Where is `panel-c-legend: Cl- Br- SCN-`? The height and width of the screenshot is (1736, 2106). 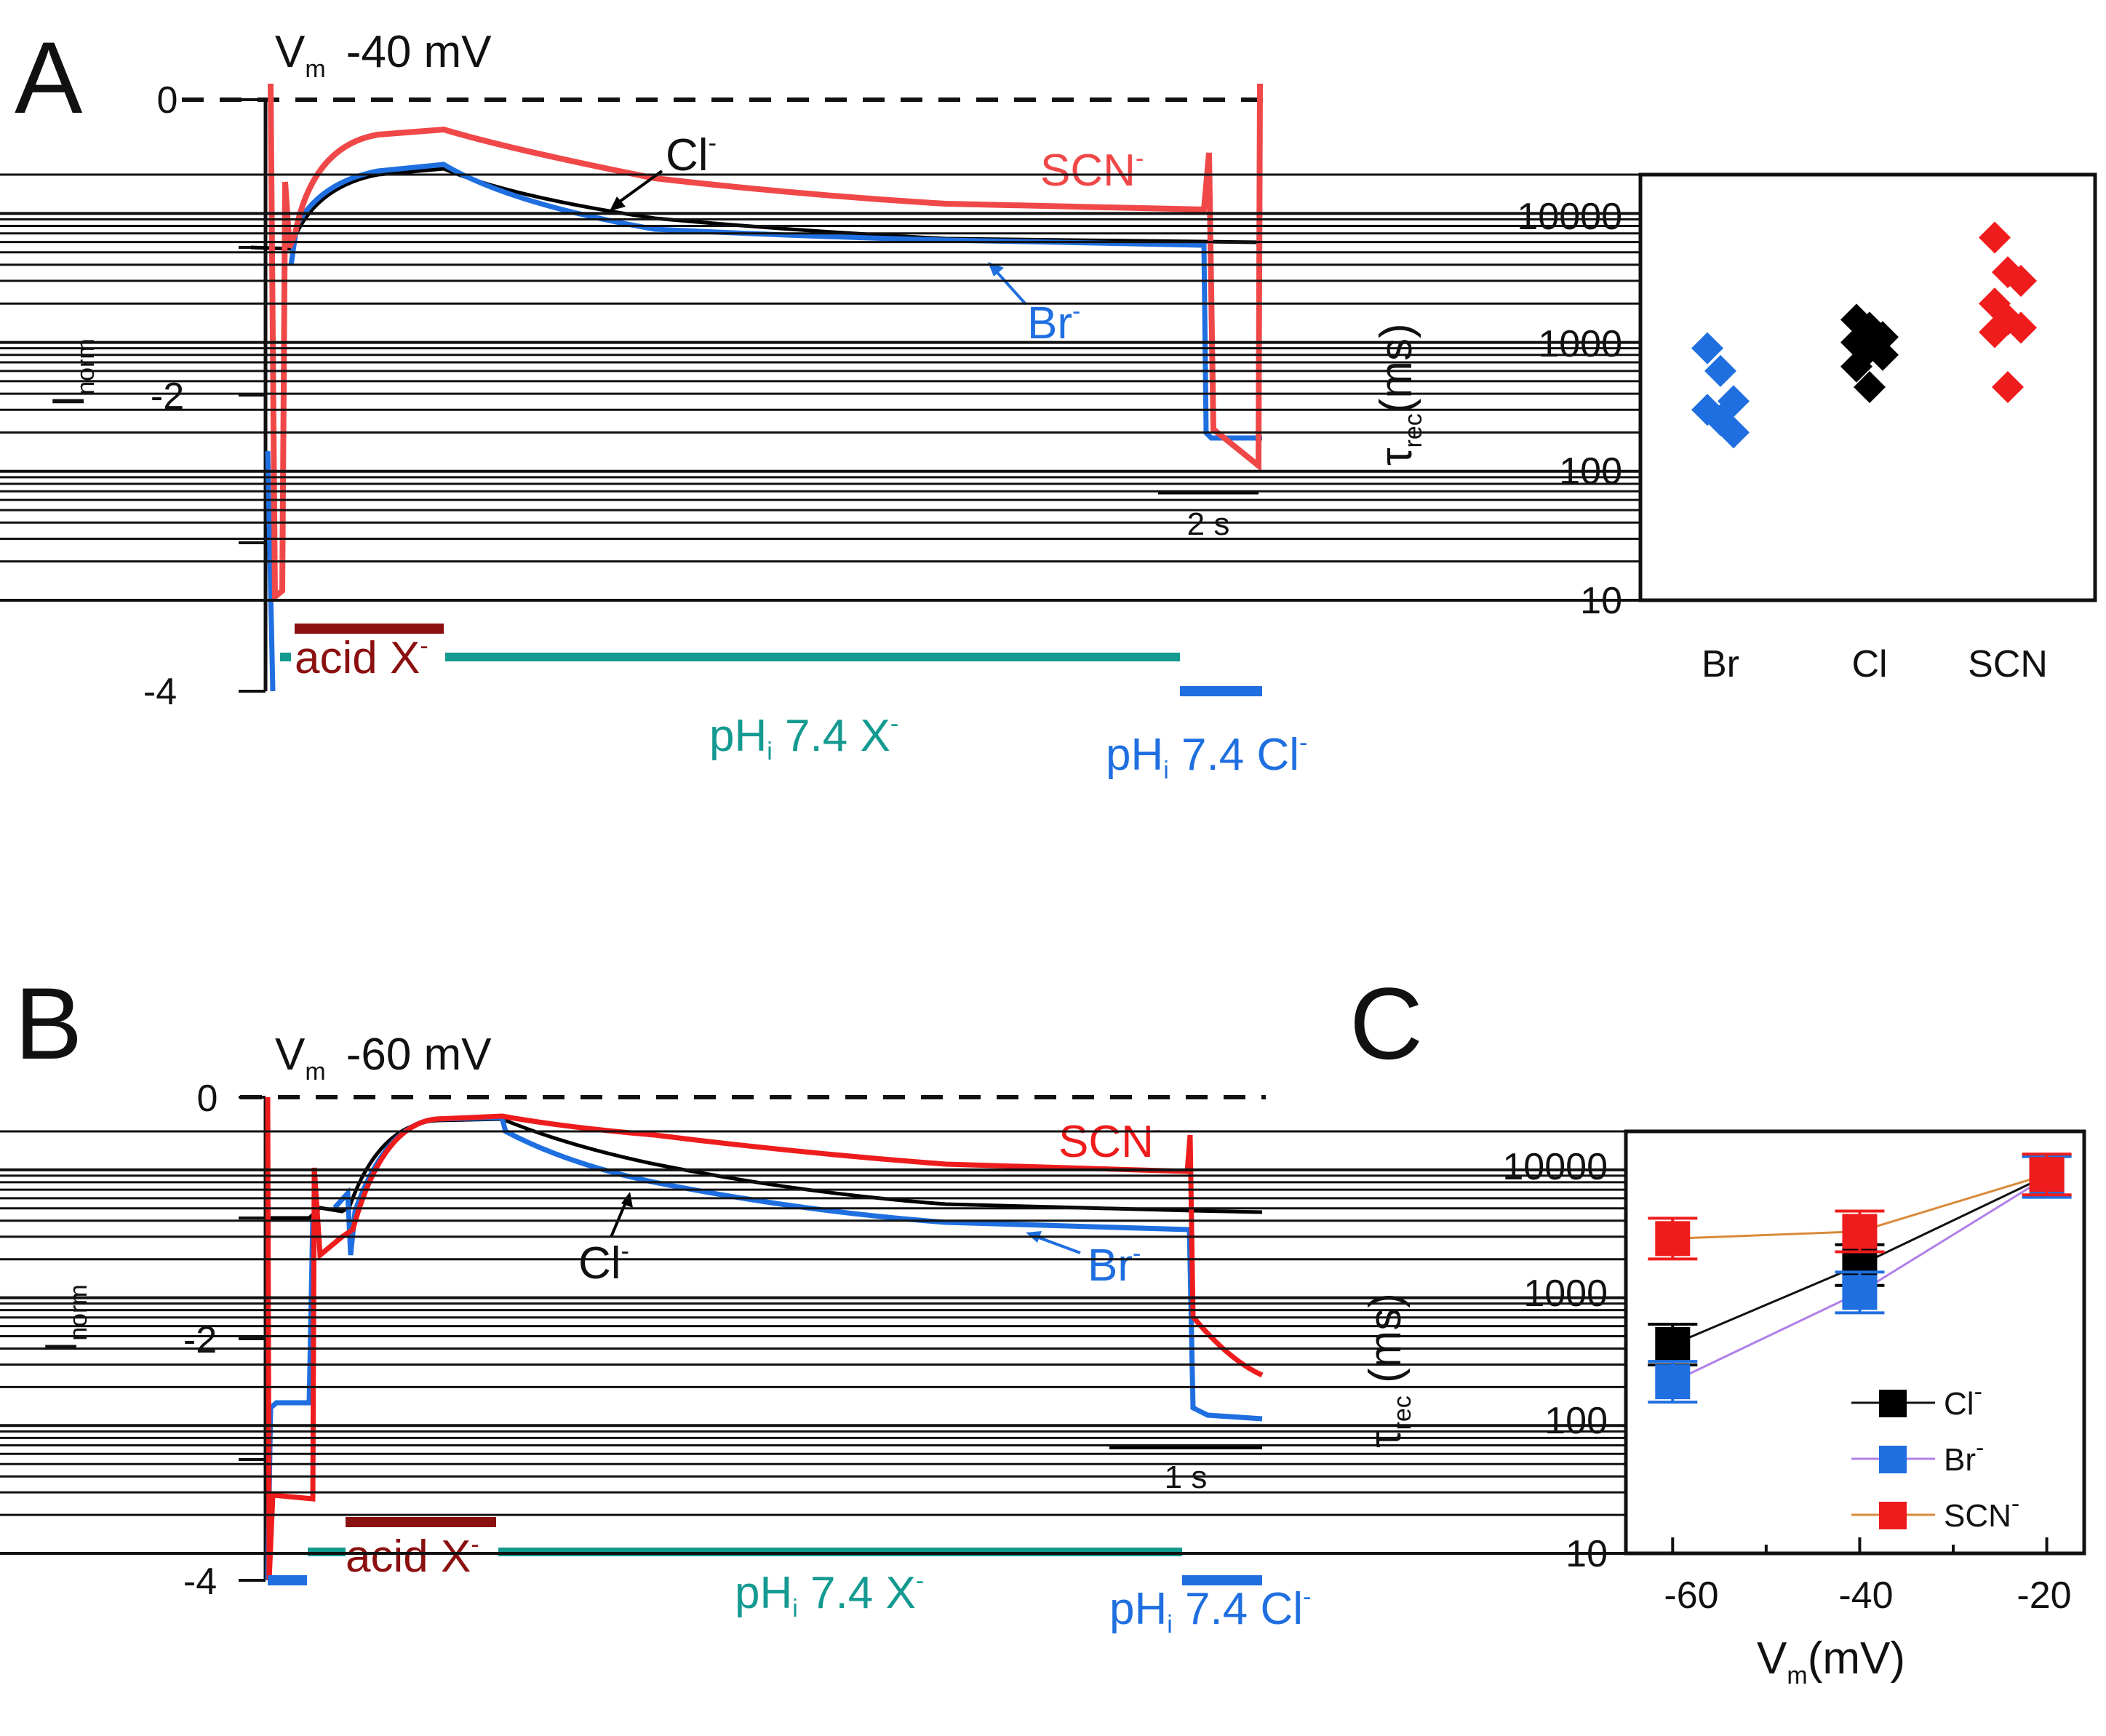
panel-c-legend: Cl- Br- SCN- is located at coordinates (1935, 1456).